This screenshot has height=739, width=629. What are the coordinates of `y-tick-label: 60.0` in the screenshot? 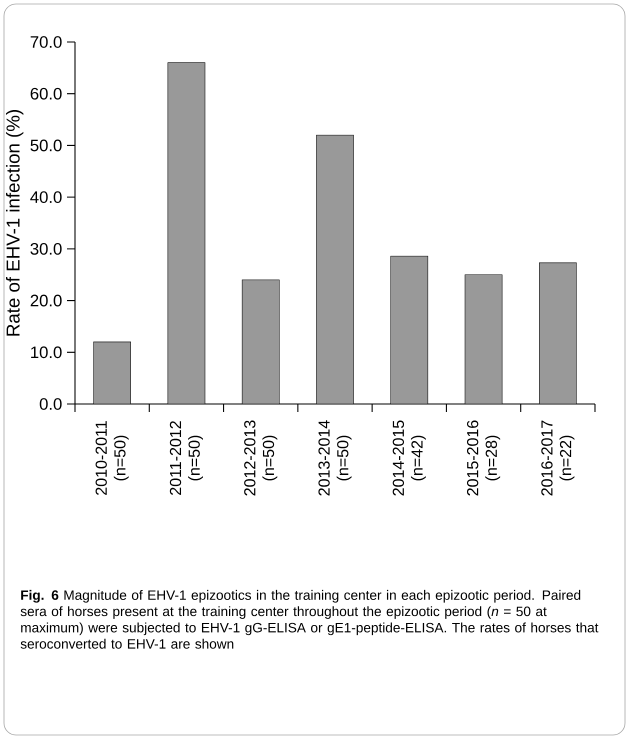 It's located at (46, 94).